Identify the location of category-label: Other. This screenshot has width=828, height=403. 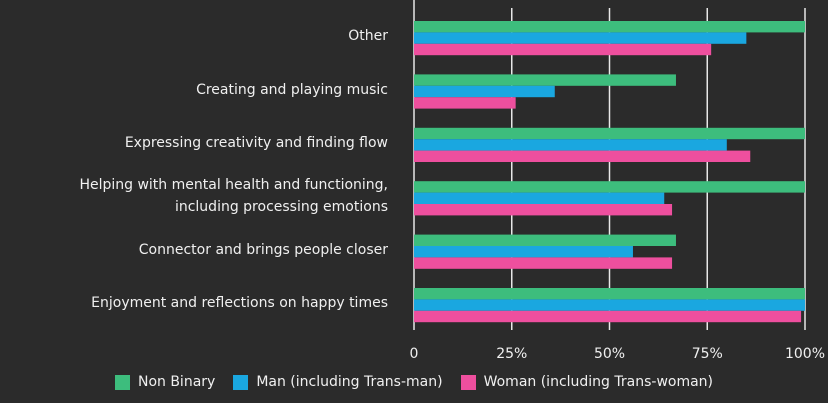
(368, 36).